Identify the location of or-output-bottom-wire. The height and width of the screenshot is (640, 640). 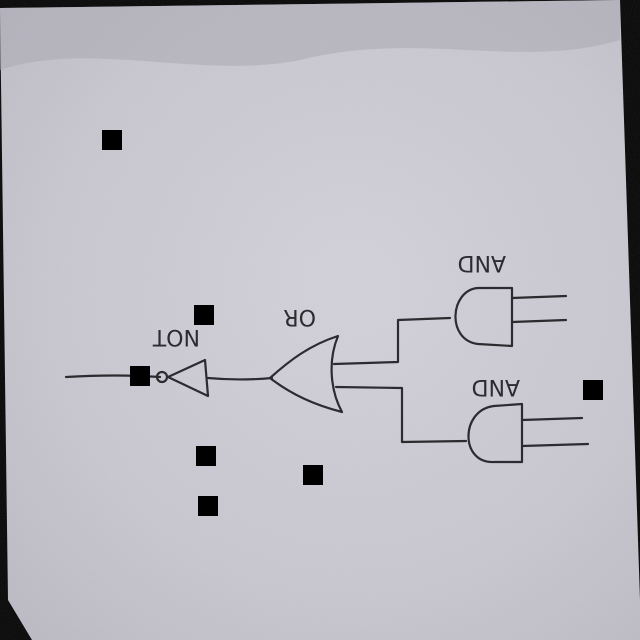
(401, 414).